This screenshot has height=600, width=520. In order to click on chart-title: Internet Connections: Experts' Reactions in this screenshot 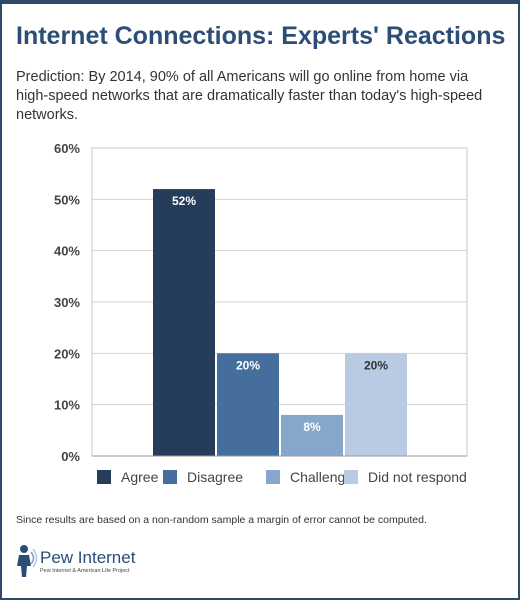, I will do `click(261, 36)`.